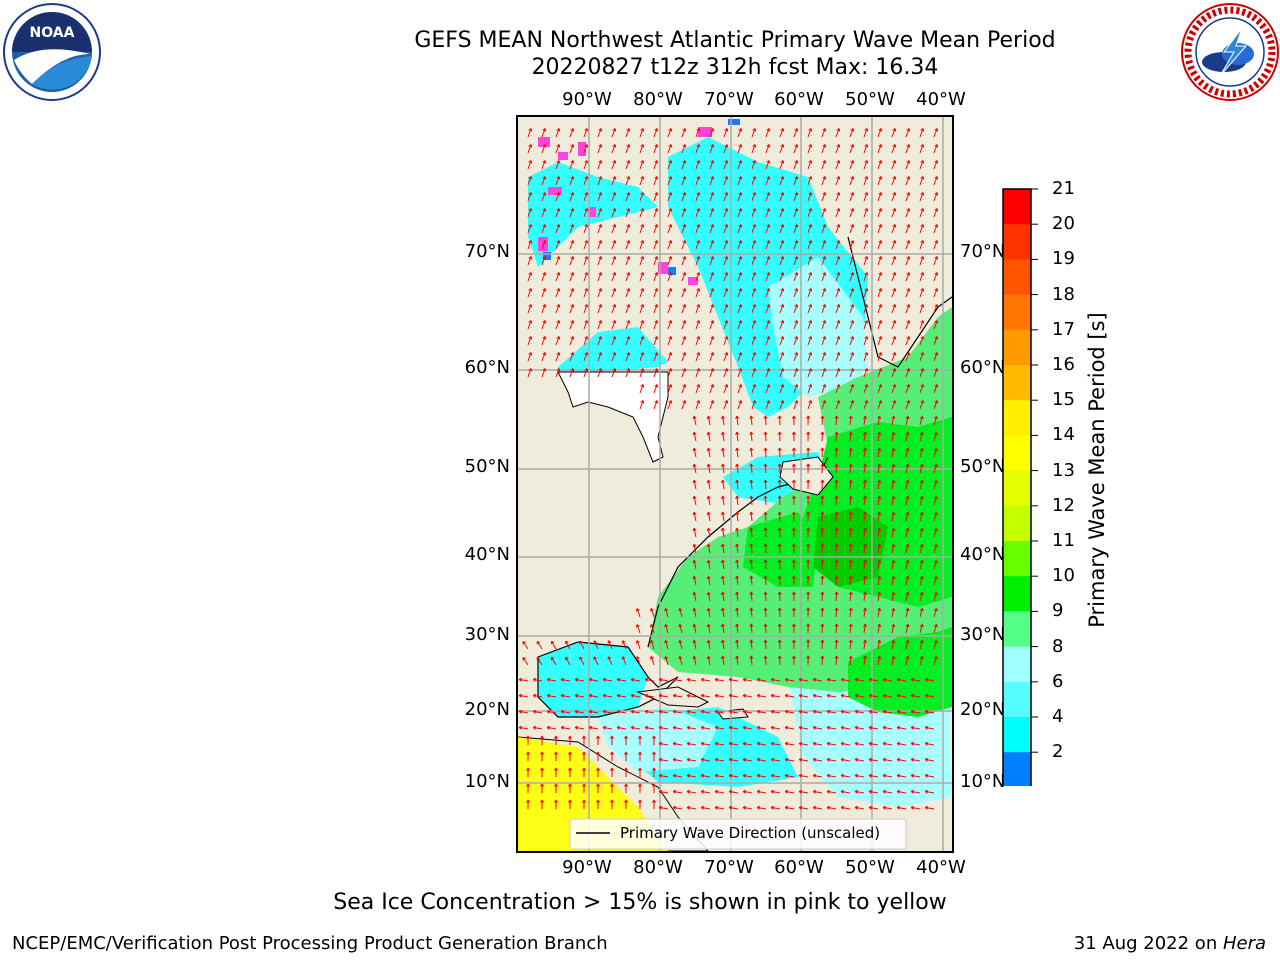 The image size is (1280, 960). Describe the element at coordinates (1030, 501) in the screenshot. I see `colorbar` at that location.